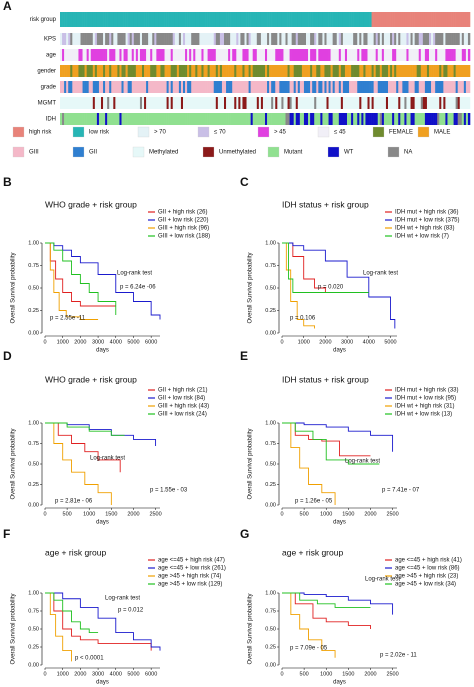 Image resolution: width=474 pixels, height=687 pixels. Describe the element at coordinates (51, 120) in the screenshot. I see `track-label: IDH` at that location.